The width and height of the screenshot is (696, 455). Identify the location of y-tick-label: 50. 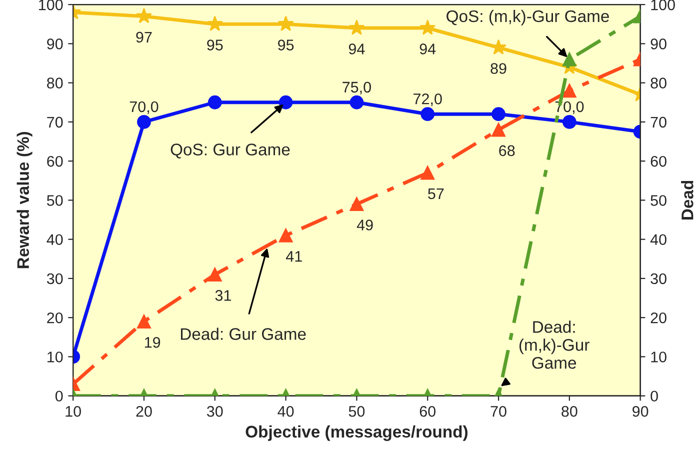
(54, 200).